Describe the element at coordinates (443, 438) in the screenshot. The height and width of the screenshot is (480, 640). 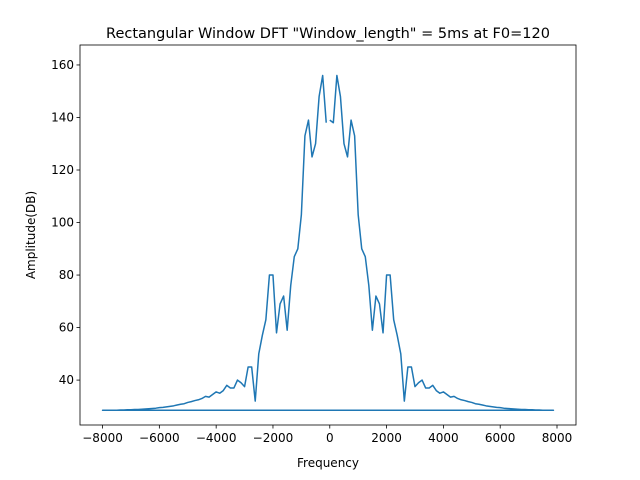
I see `x-tick-label: 4000` at that location.